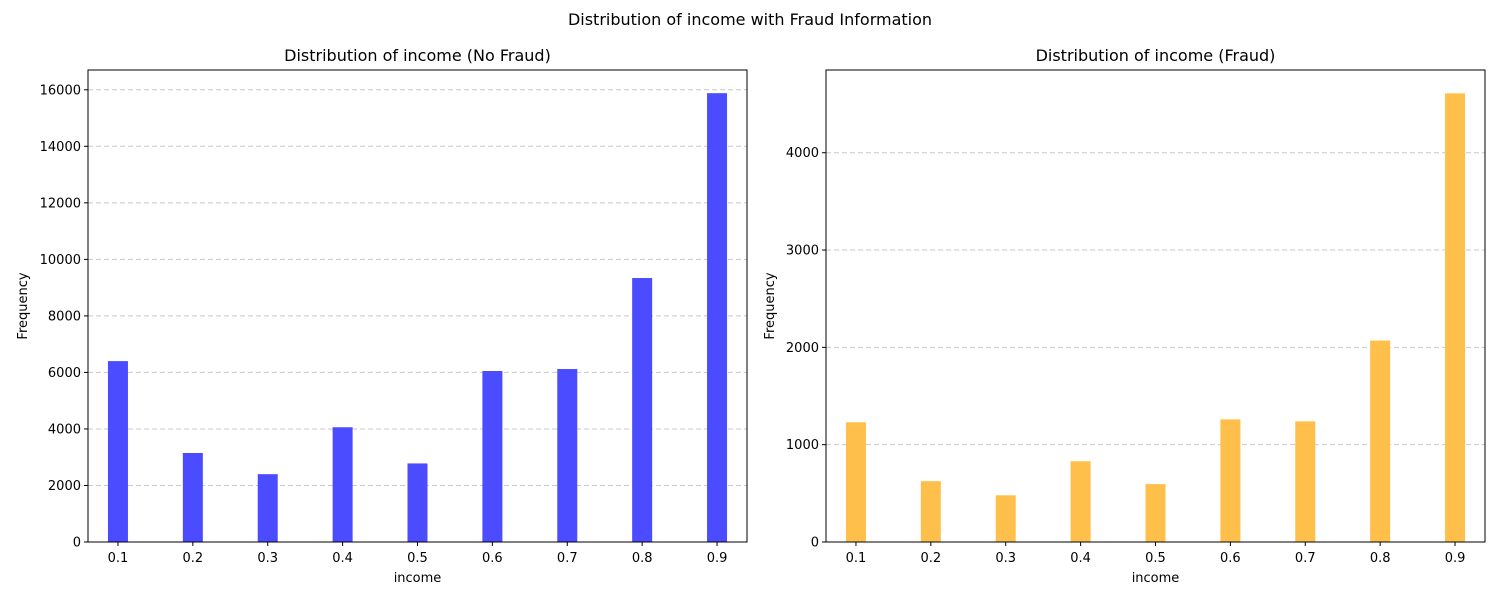 The height and width of the screenshot is (600, 1500). I want to click on y-tick-label: 8000, so click(64, 316).